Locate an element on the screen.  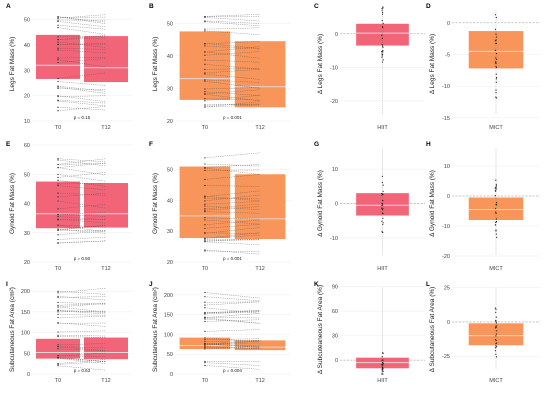
y-tick-label: 40 is located at coordinates (27, 205).